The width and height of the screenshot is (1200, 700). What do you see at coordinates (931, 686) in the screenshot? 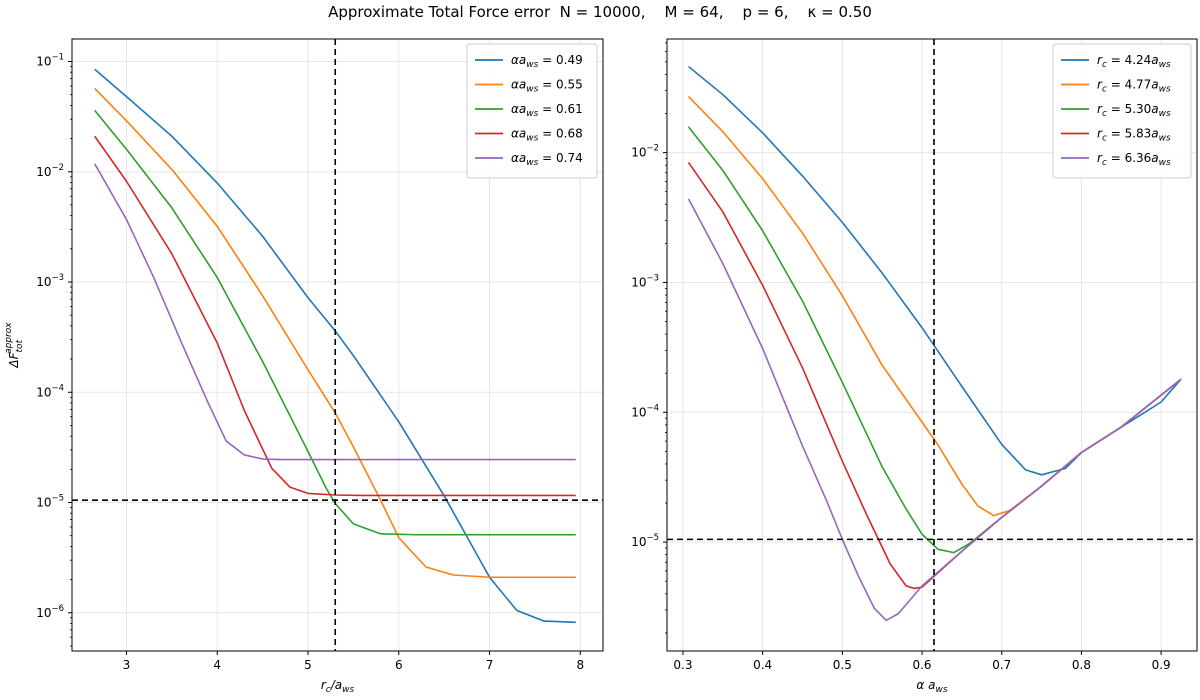
I see `x-axis-label: α aws` at bounding box center [931, 686].